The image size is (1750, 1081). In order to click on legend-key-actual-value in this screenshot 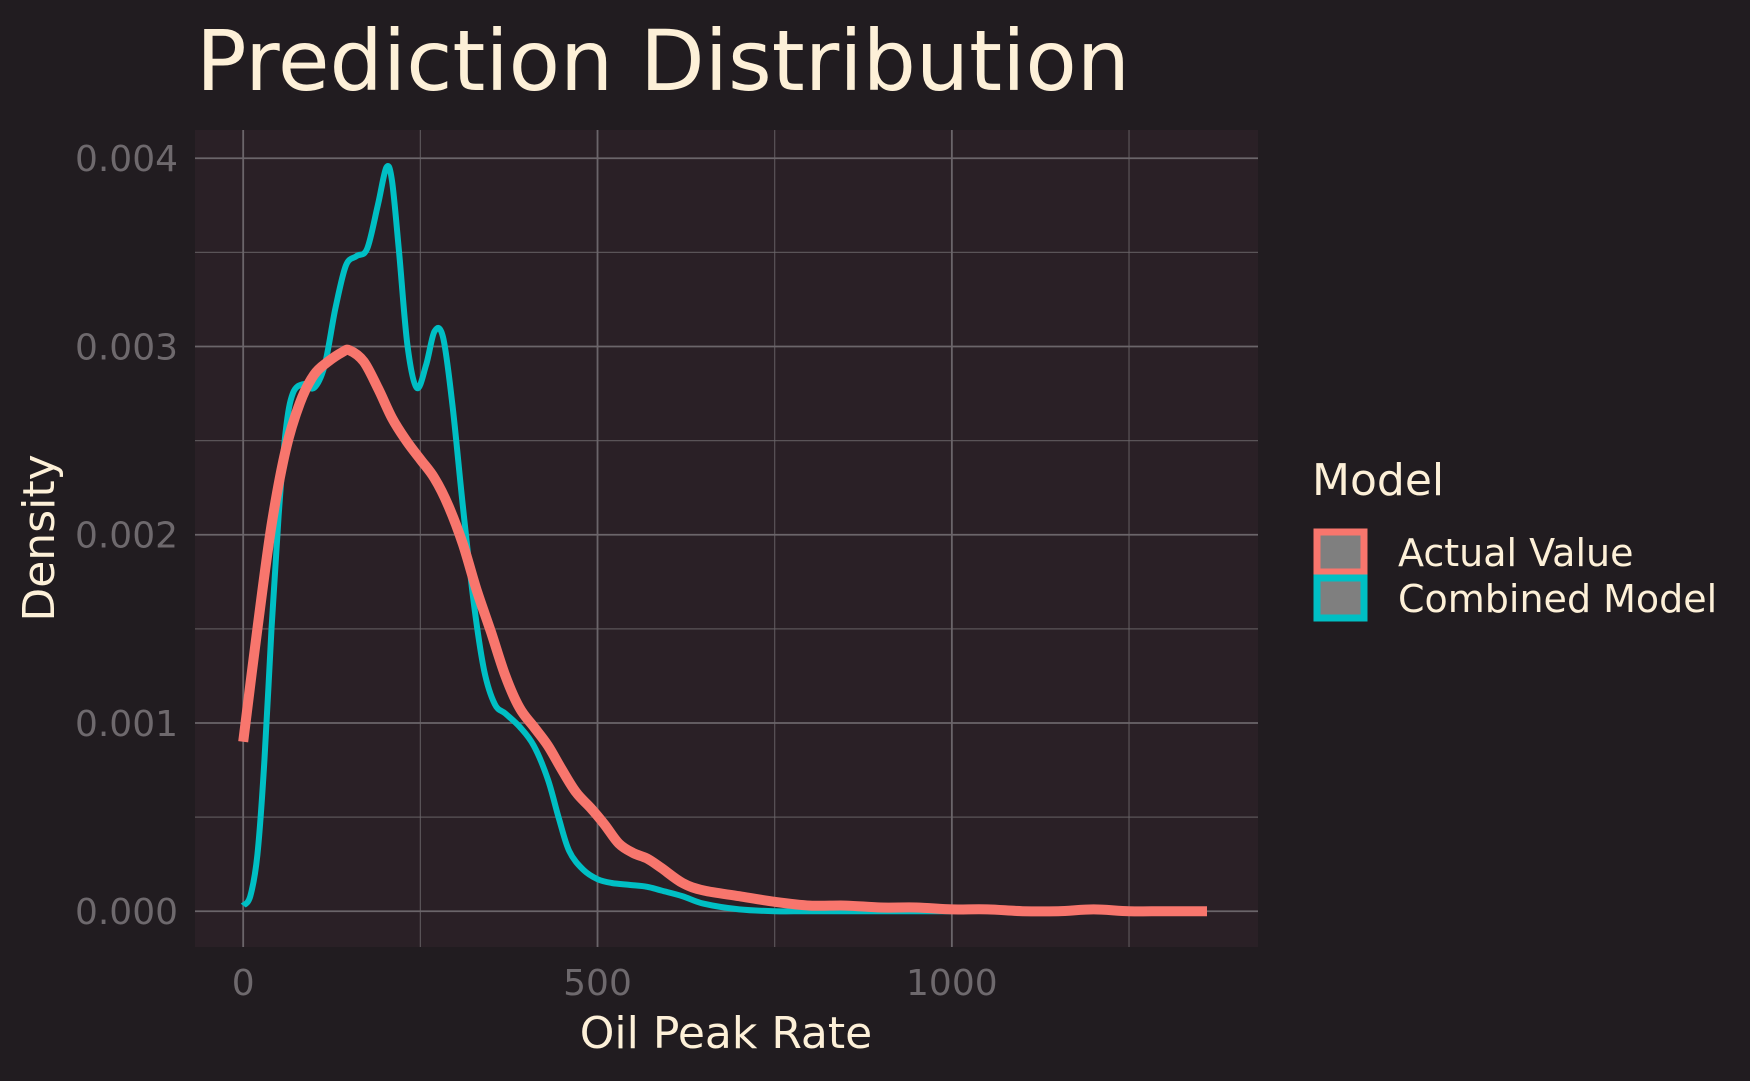, I will do `click(1340, 552)`.